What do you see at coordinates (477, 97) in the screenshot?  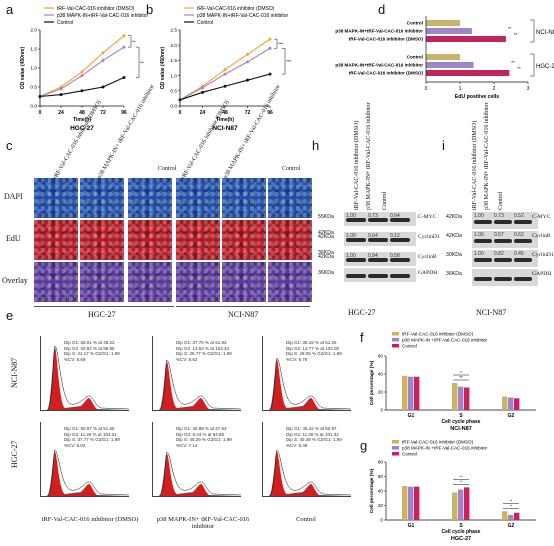 I see `d-x-axis-label: EdU positive cells` at bounding box center [477, 97].